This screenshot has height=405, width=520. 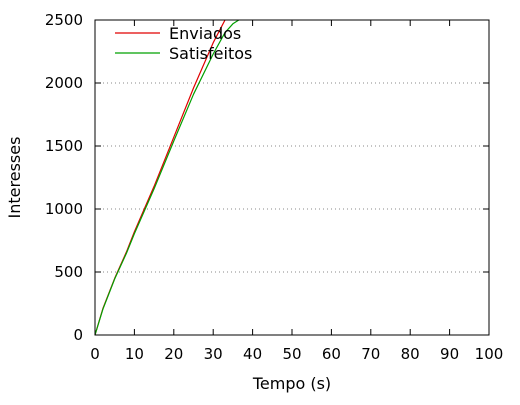 What do you see at coordinates (78, 335) in the screenshot?
I see `y-tick-label: 0` at bounding box center [78, 335].